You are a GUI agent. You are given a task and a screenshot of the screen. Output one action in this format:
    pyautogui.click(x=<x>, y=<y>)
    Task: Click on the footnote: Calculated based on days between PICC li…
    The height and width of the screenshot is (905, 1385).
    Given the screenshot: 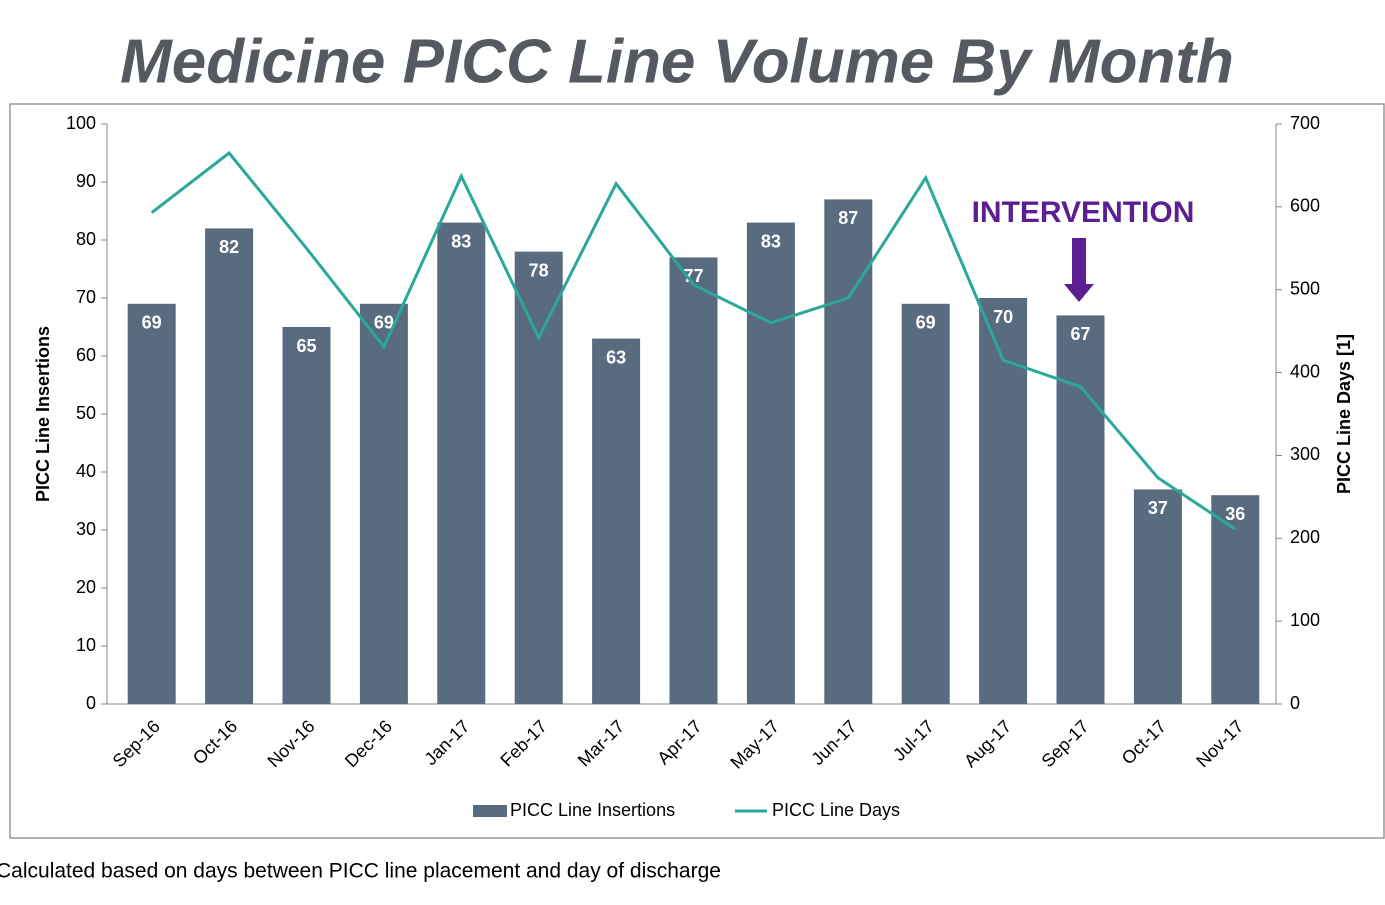 What is the action you would take?
    pyautogui.click(x=360, y=871)
    